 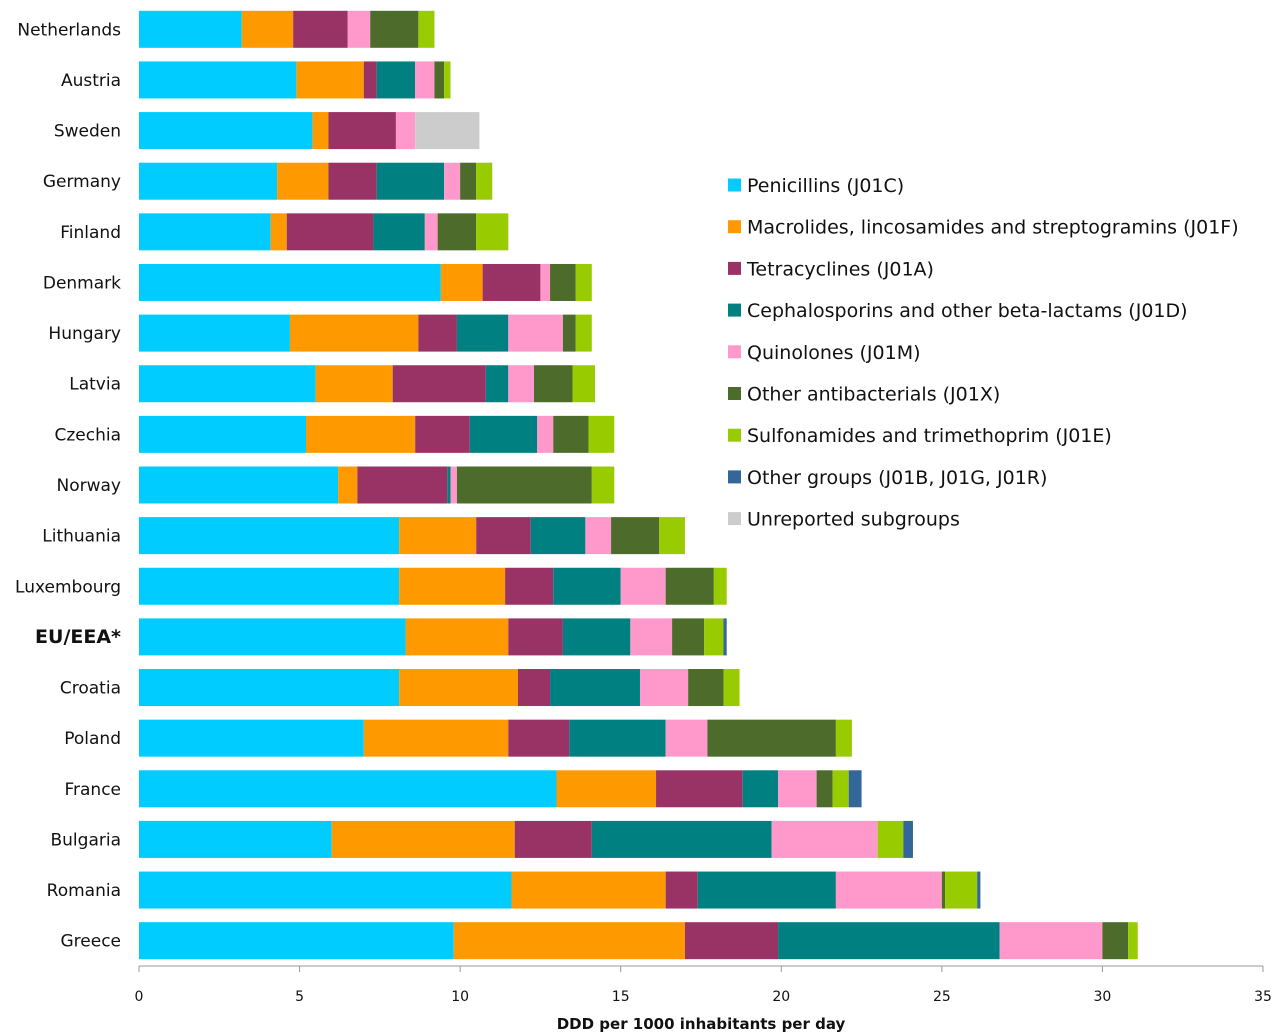 What do you see at coordinates (943, 890) in the screenshot?
I see `bar-segment-romania-other-antibacterials-j01x` at bounding box center [943, 890].